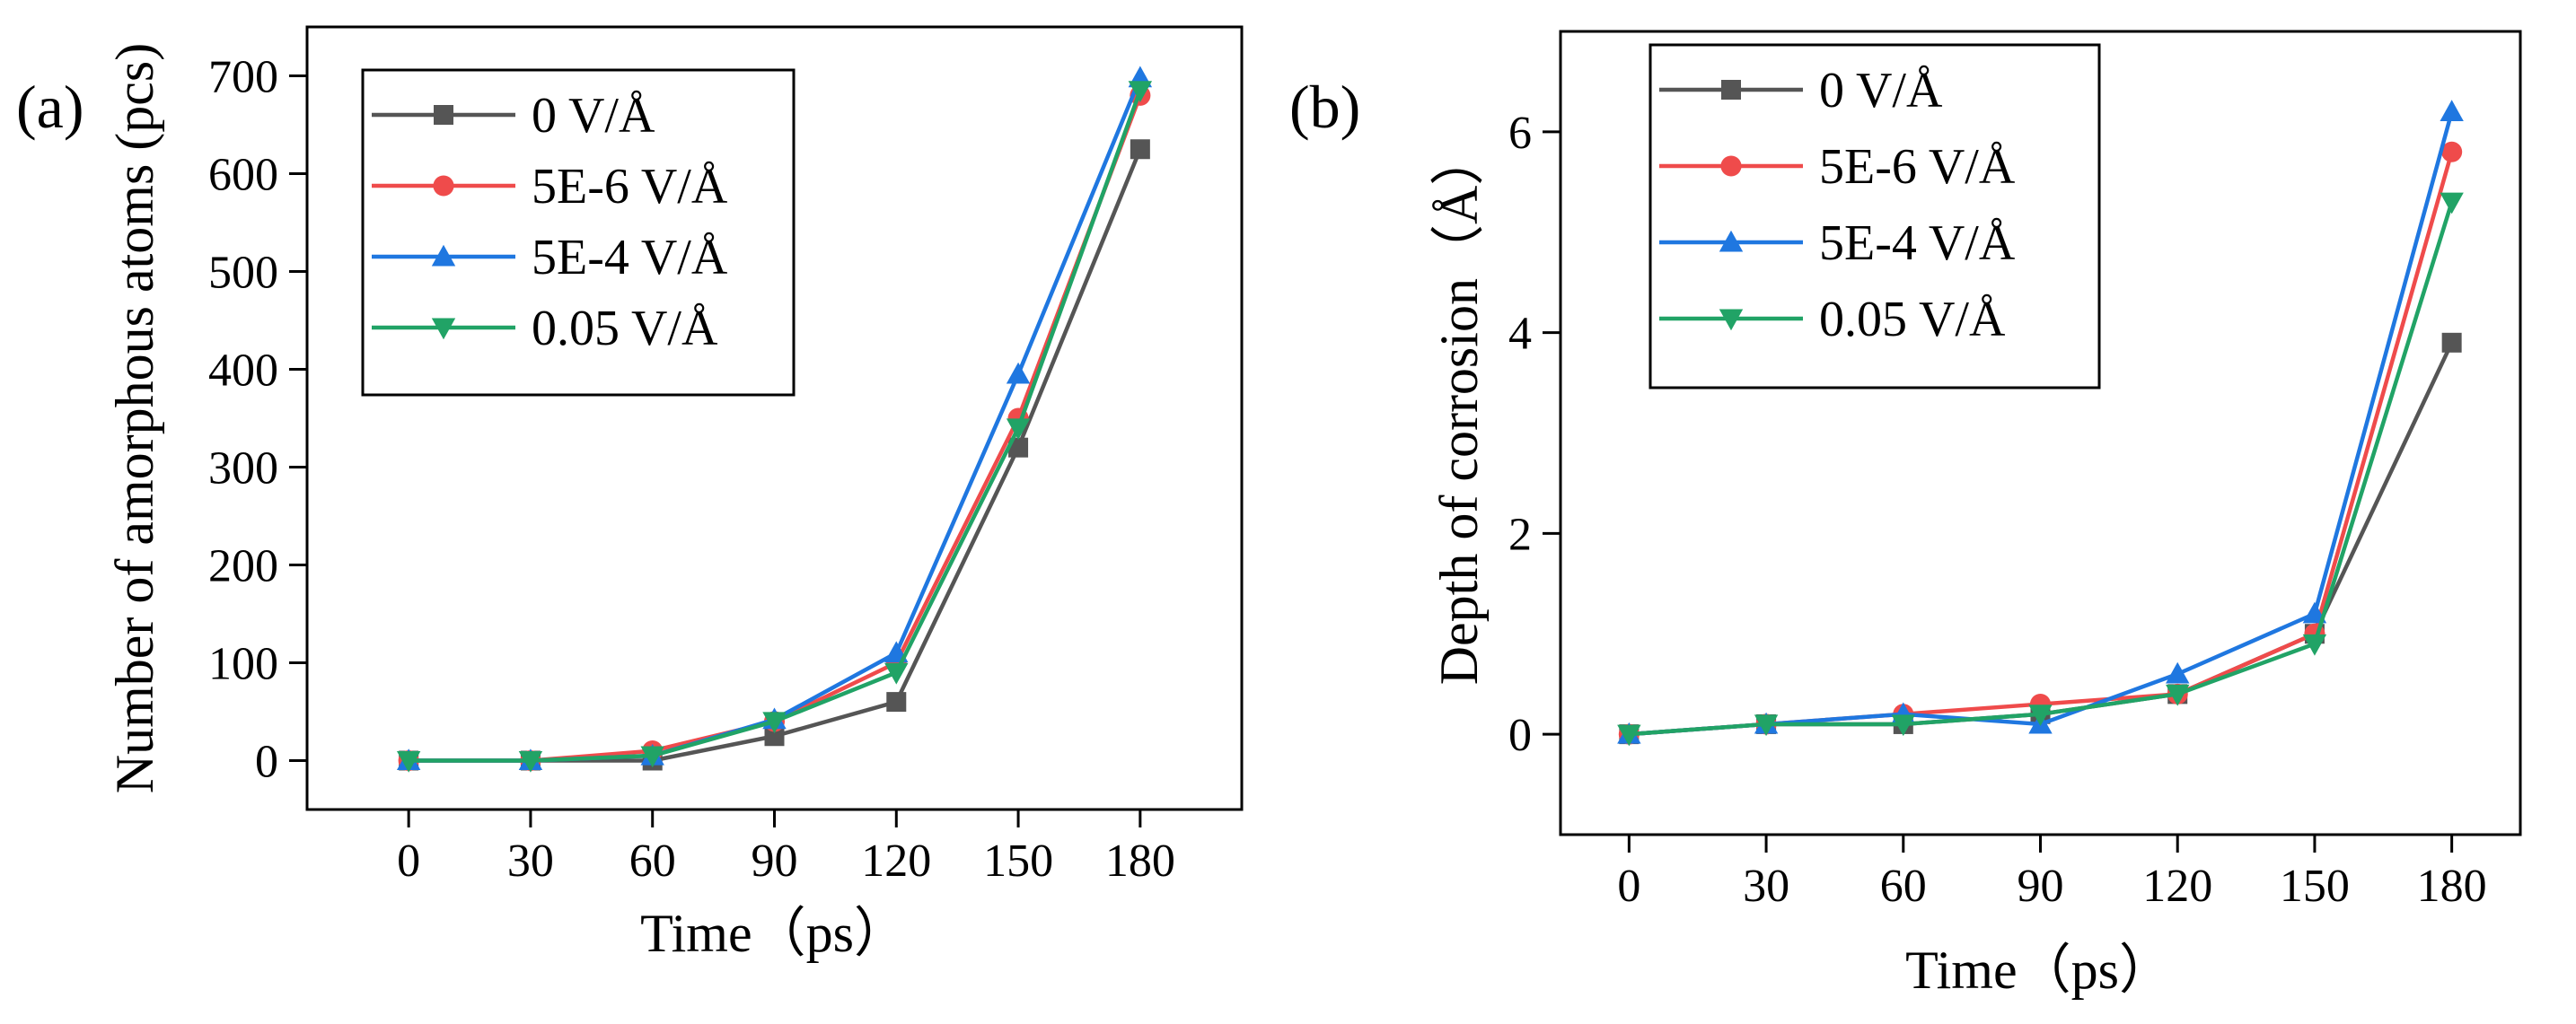 The width and height of the screenshot is (2576, 1024). What do you see at coordinates (1018, 861) in the screenshot?
I see `x-tick-label-a: 150` at bounding box center [1018, 861].